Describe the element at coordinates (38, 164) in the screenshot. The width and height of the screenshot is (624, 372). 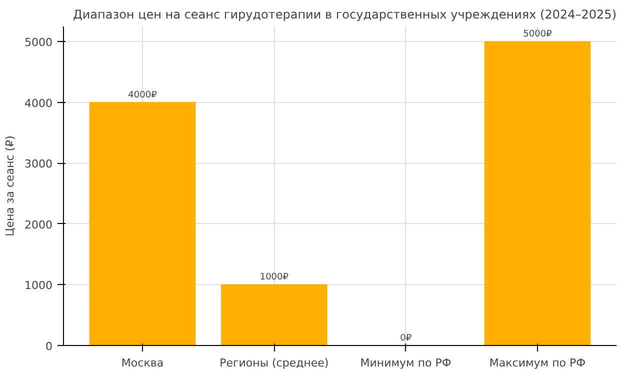
I see `y-tick-label: 3000` at that location.